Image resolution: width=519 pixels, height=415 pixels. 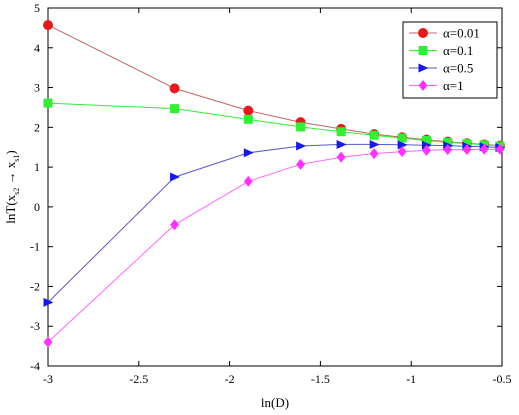 What do you see at coordinates (48, 379) in the screenshot?
I see `x-tick-label: -3` at bounding box center [48, 379].